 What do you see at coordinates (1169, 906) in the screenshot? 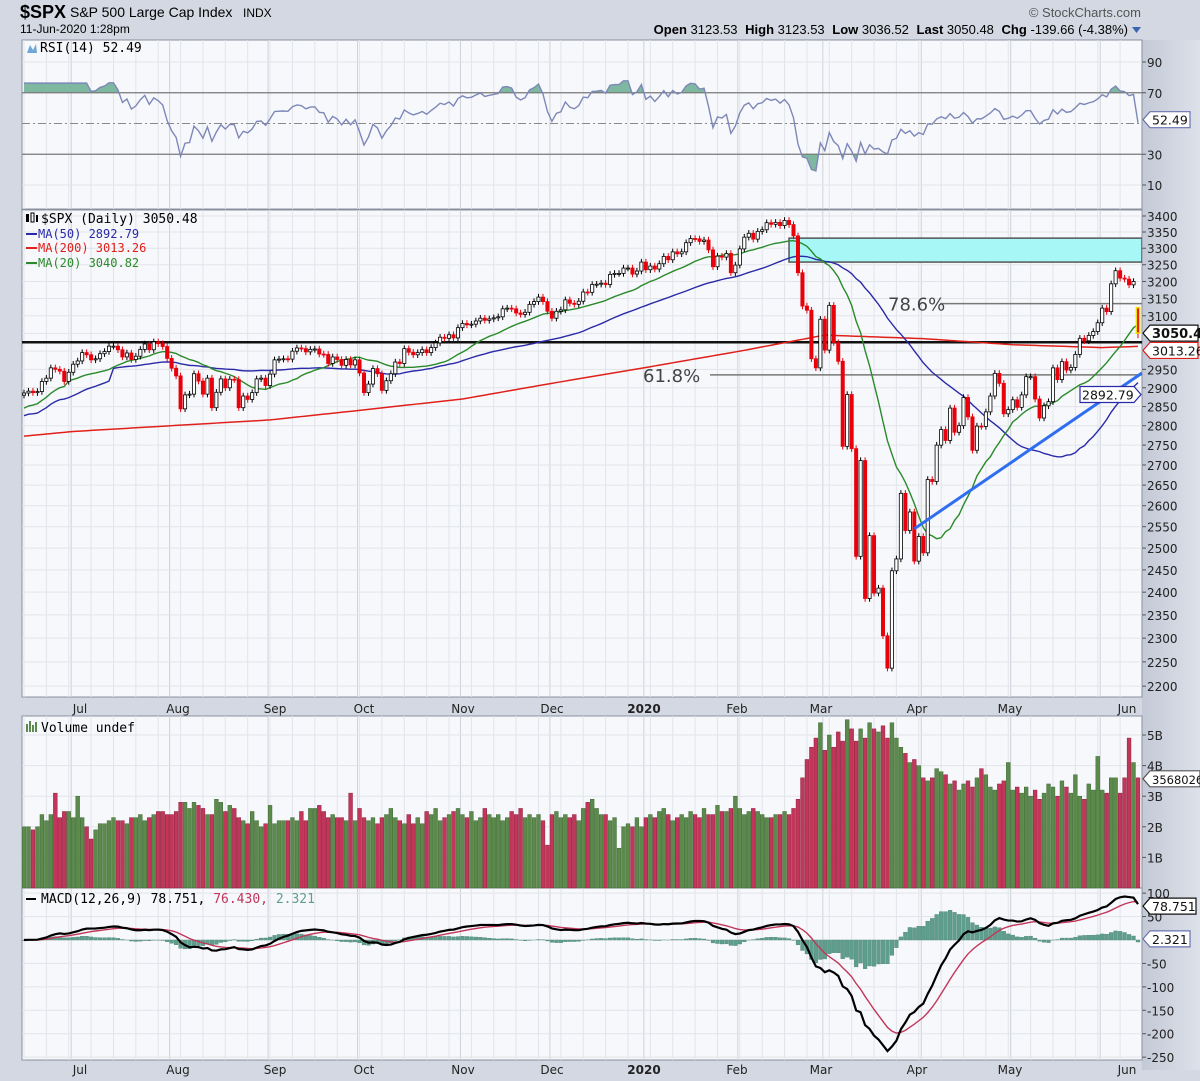
I see `callout-box` at bounding box center [1169, 906].